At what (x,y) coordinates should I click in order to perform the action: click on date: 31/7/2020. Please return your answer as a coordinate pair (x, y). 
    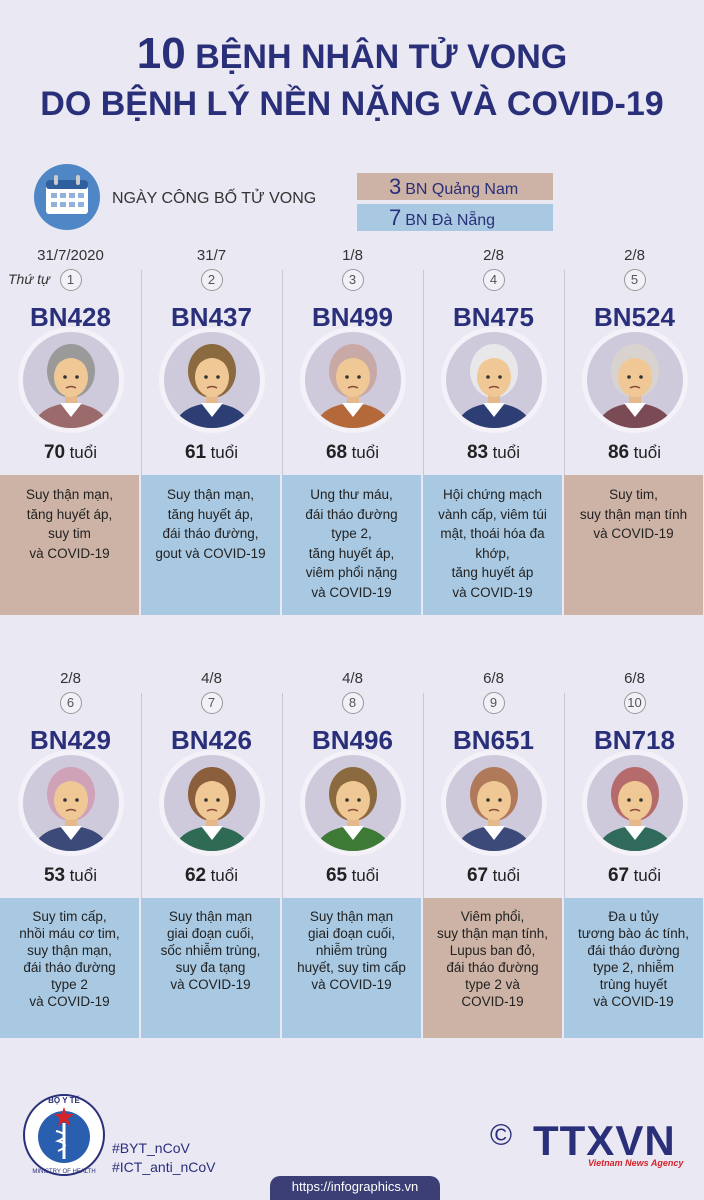
    Looking at the image, I should click on (70, 255).